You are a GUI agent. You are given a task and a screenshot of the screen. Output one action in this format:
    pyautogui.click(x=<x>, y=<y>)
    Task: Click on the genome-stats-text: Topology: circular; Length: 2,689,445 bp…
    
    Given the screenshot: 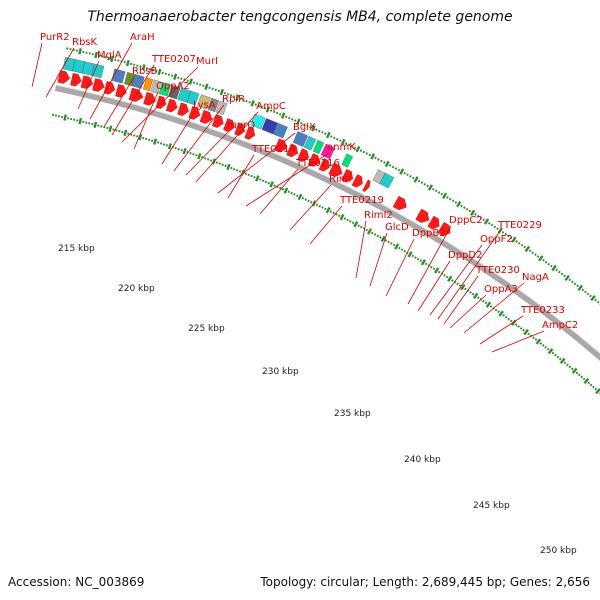 What is the action you would take?
    pyautogui.click(x=425, y=582)
    